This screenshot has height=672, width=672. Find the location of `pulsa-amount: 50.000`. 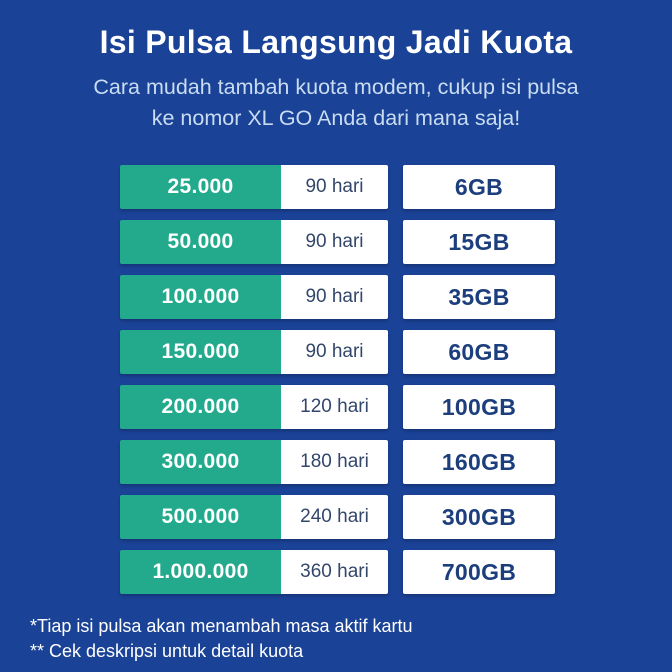

pulsa-amount: 50.000 is located at coordinates (200, 242).